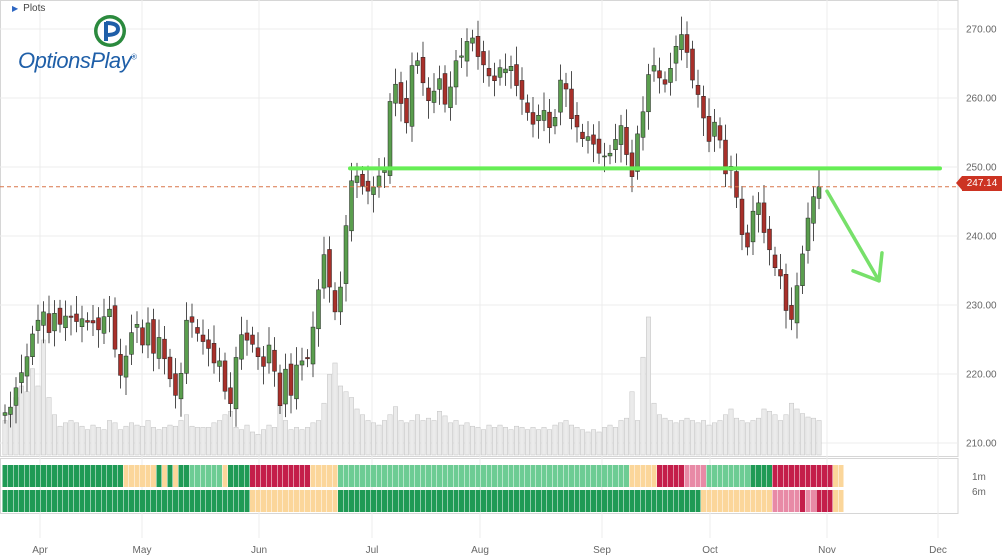  Describe the element at coordinates (372, 550) in the screenshot. I see `x-tick-label: Jul` at that location.